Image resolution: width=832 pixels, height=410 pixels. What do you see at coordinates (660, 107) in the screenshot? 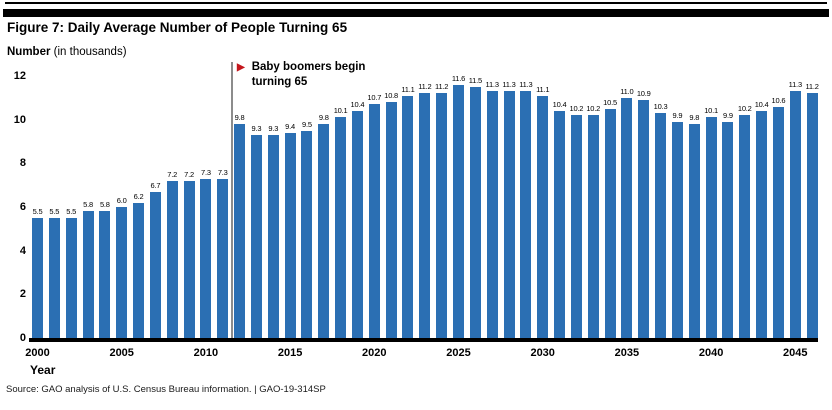
I see `bar-value-label: 10.3` at bounding box center [660, 107].